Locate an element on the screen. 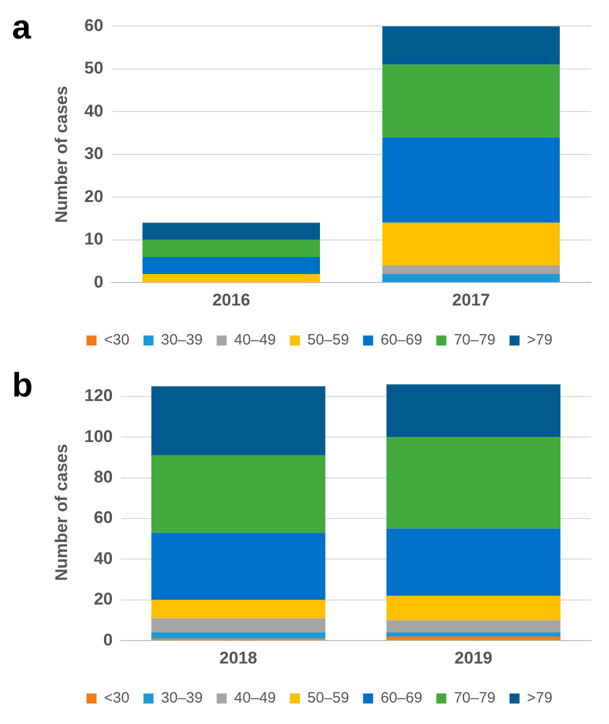 This screenshot has height=724, width=609. chart-title: a is located at coordinates (22, 27).